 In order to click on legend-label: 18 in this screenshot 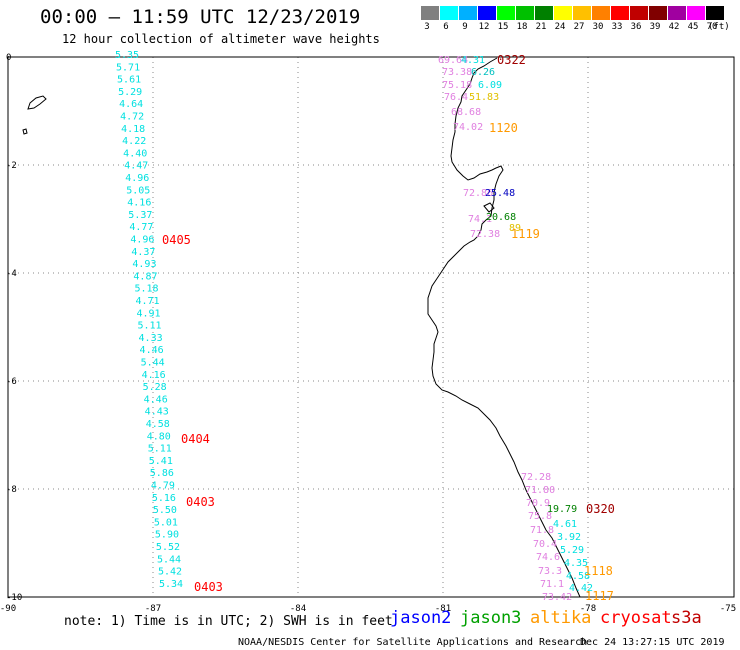, I will do `click(522, 27)`.